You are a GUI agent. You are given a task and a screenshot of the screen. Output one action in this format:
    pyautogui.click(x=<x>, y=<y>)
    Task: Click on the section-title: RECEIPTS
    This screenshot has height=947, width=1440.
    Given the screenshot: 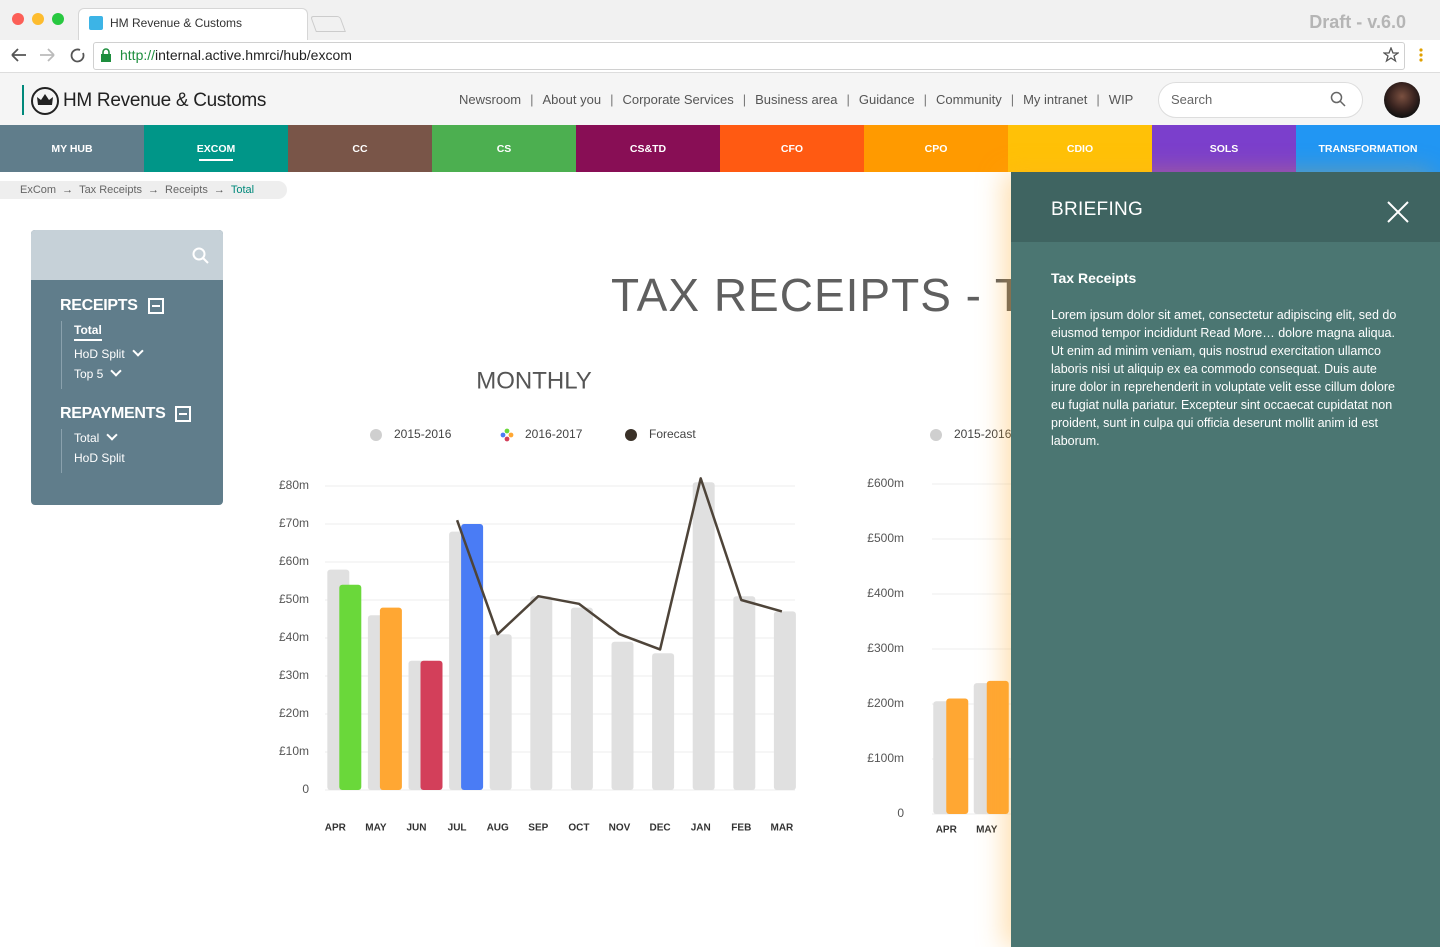 What is the action you would take?
    pyautogui.click(x=99, y=305)
    